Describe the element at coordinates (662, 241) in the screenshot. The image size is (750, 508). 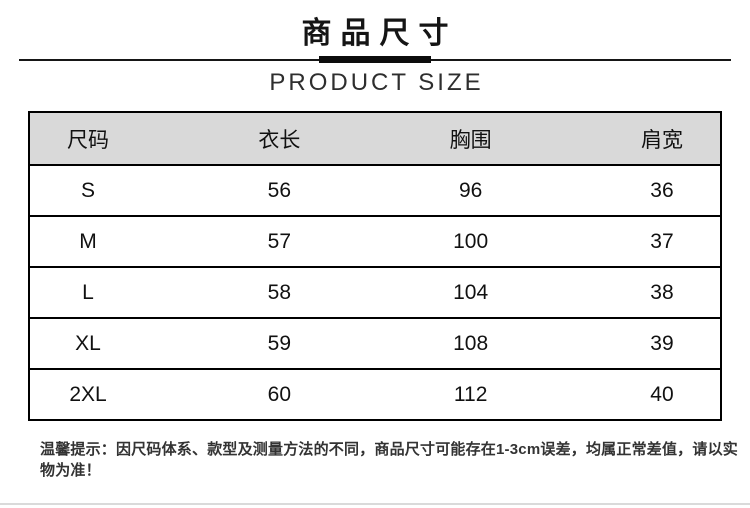
I see `cell-shoulder: 37` at that location.